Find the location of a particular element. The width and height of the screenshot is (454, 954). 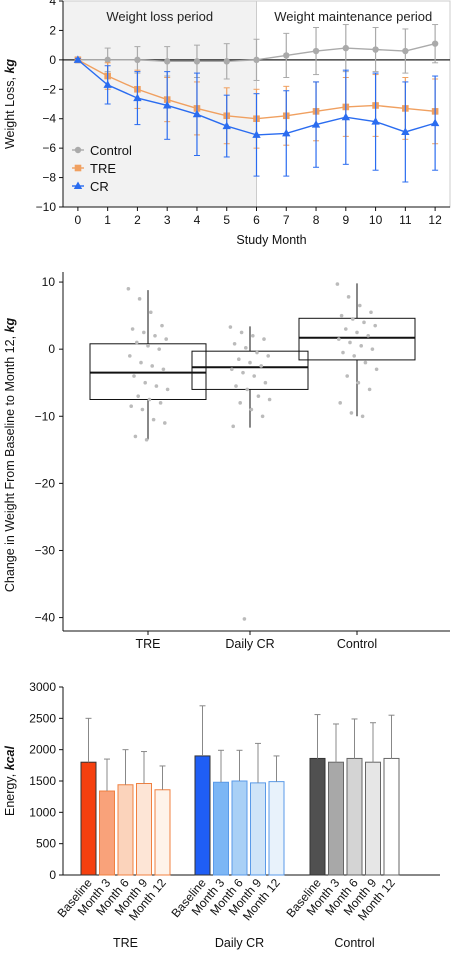

x-tick-label: 12 is located at coordinates (435, 220).